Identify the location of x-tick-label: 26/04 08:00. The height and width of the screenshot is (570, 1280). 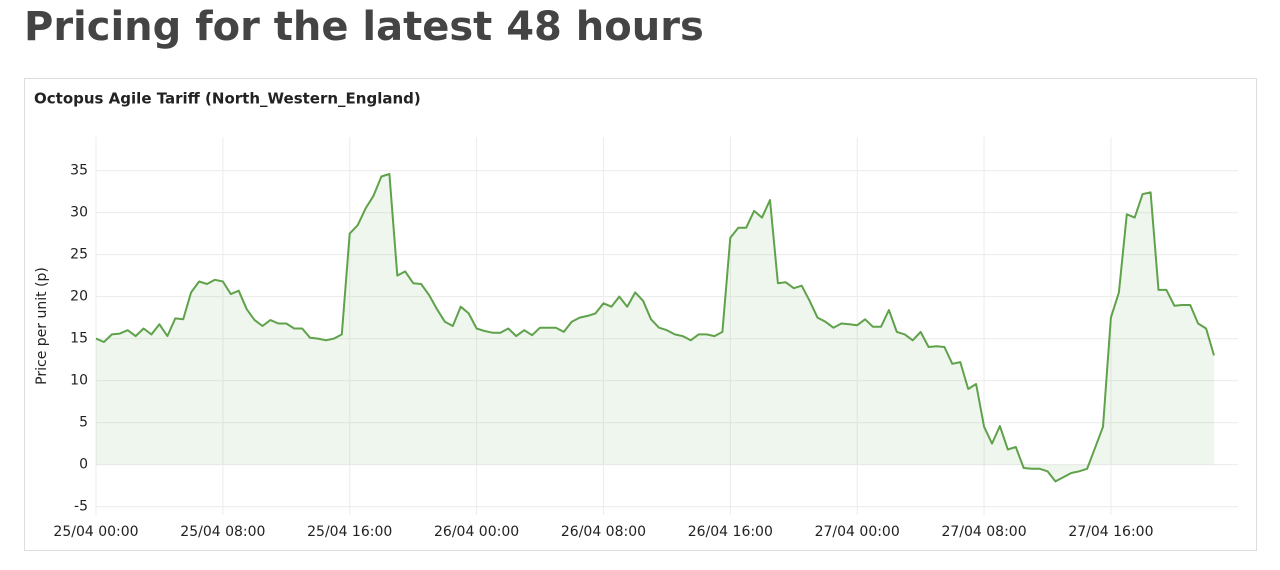
(603, 532).